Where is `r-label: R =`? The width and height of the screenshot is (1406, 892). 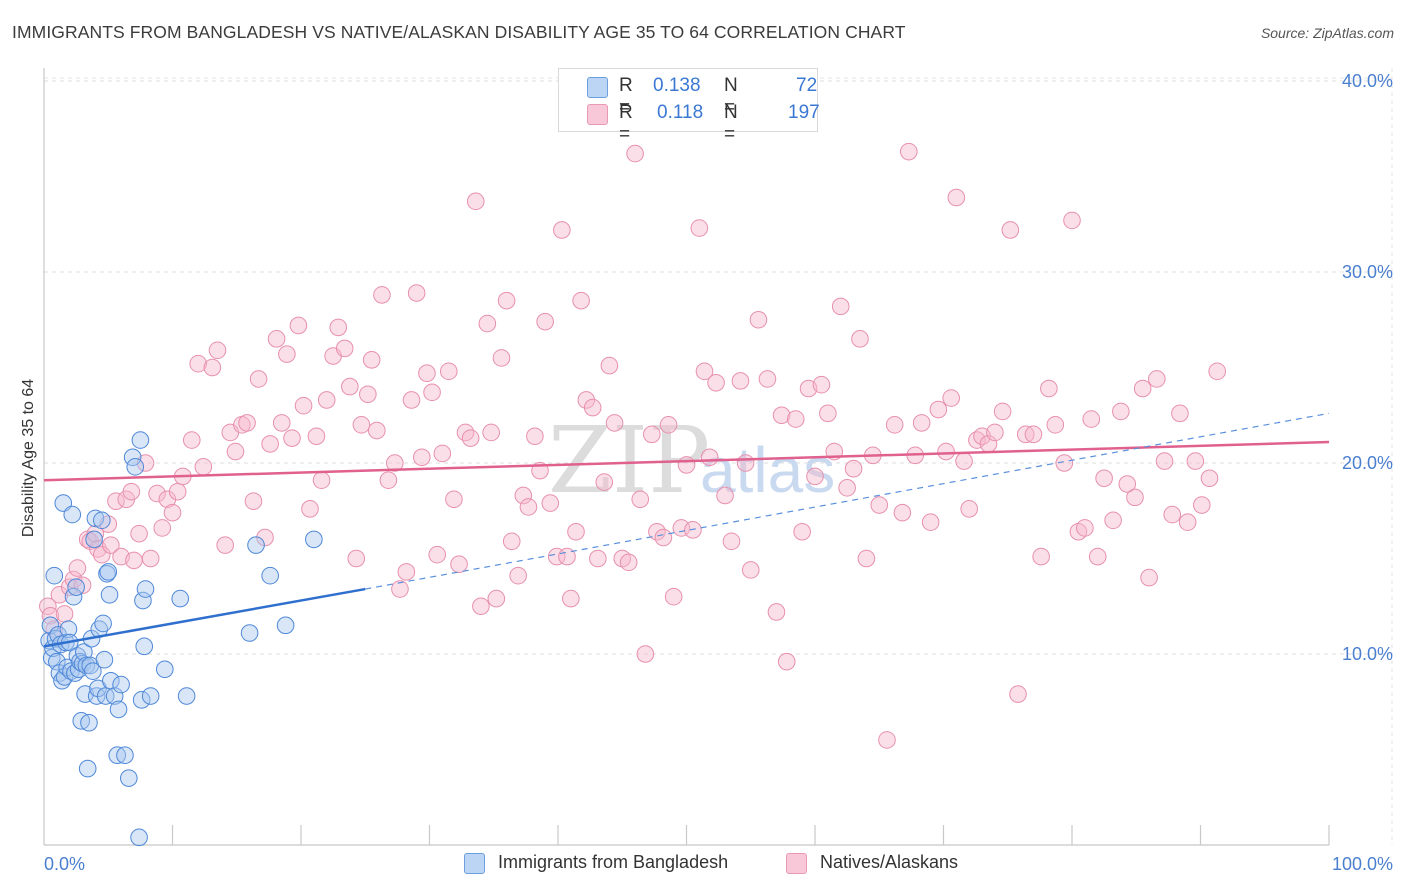 r-label: R = is located at coordinates (626, 96).